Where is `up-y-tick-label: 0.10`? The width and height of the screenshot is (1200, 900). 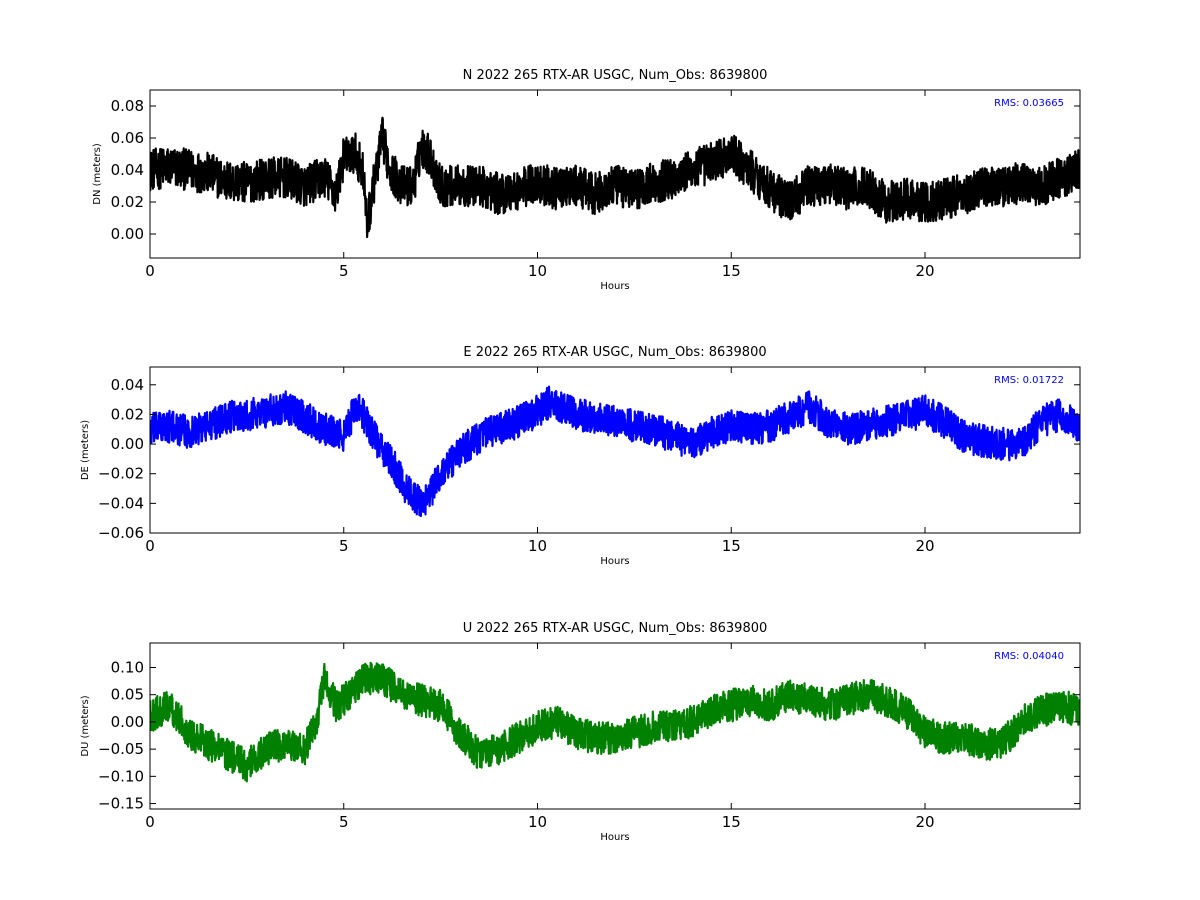
up-y-tick-label: 0.10 is located at coordinates (127, 667).